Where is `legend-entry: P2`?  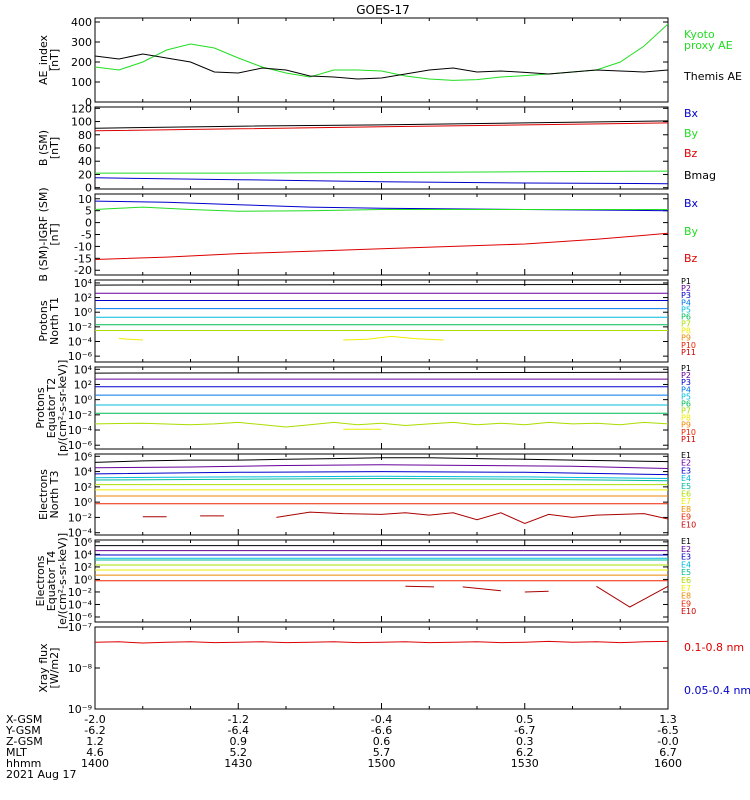
legend-entry: P2 is located at coordinates (686, 375).